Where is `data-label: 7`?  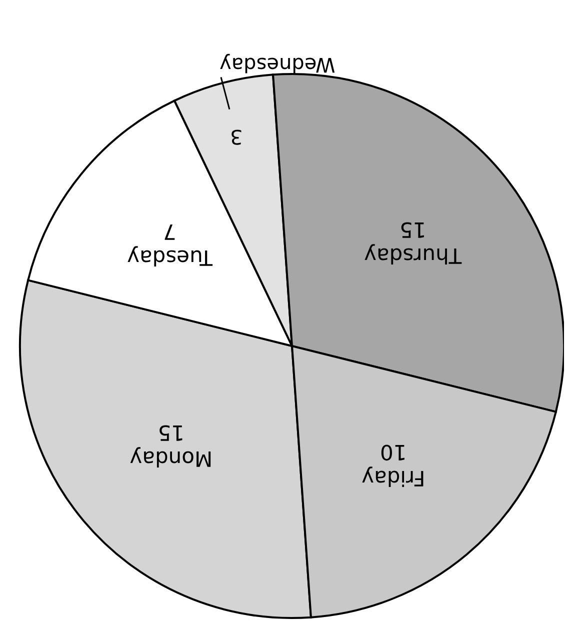 data-label: 7 is located at coordinates (169, 231).